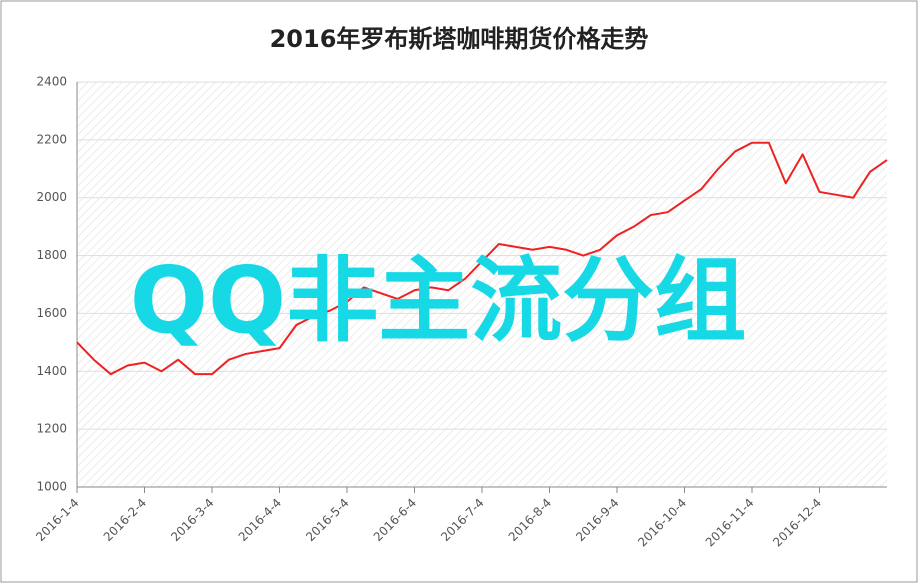  I want to click on y-tick-label: 1000, so click(51, 487).